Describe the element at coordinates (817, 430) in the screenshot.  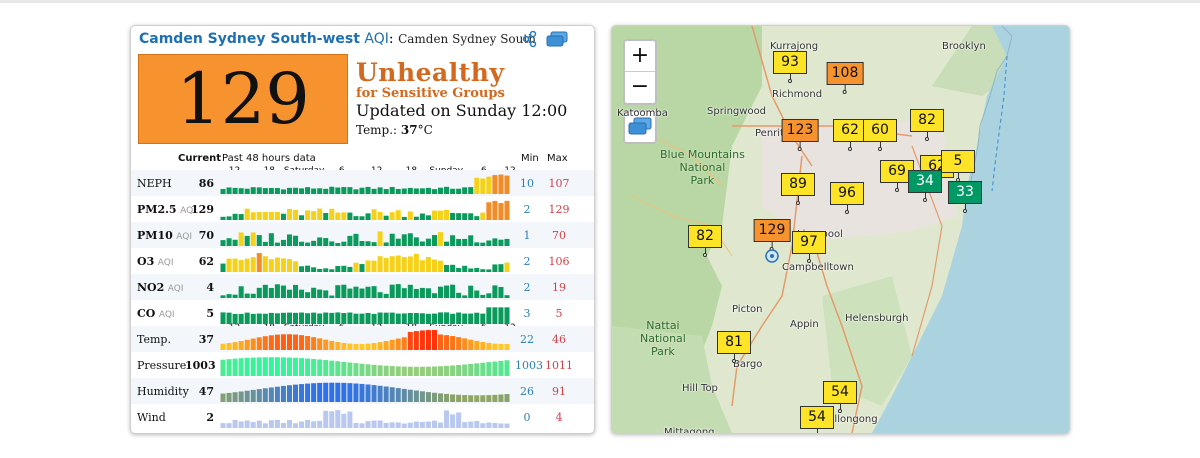
I see `marker-pin` at that location.